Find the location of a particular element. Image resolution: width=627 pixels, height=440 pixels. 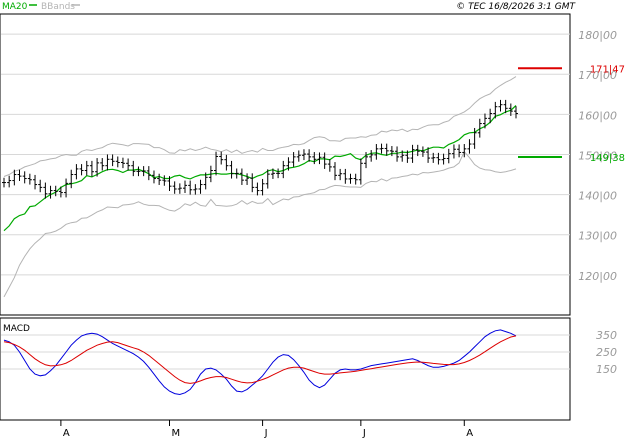

support-resistance-levels: 171|47 149|38 is located at coordinates (571, 114).